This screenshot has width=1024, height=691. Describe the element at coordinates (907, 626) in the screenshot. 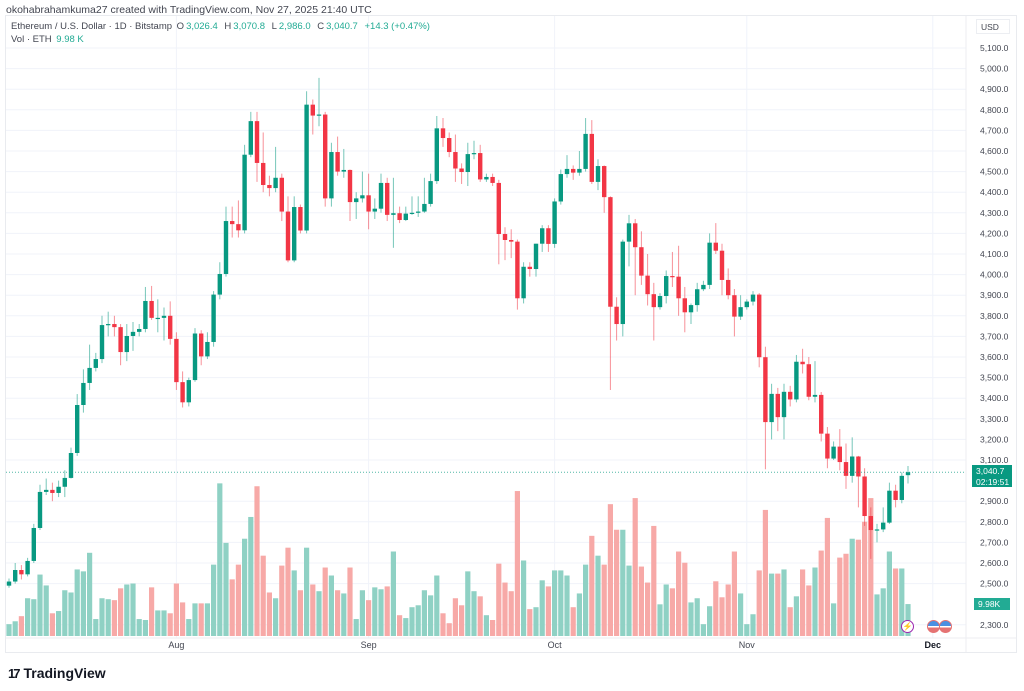

I see `lightning-event-icon: ⚡` at that location.